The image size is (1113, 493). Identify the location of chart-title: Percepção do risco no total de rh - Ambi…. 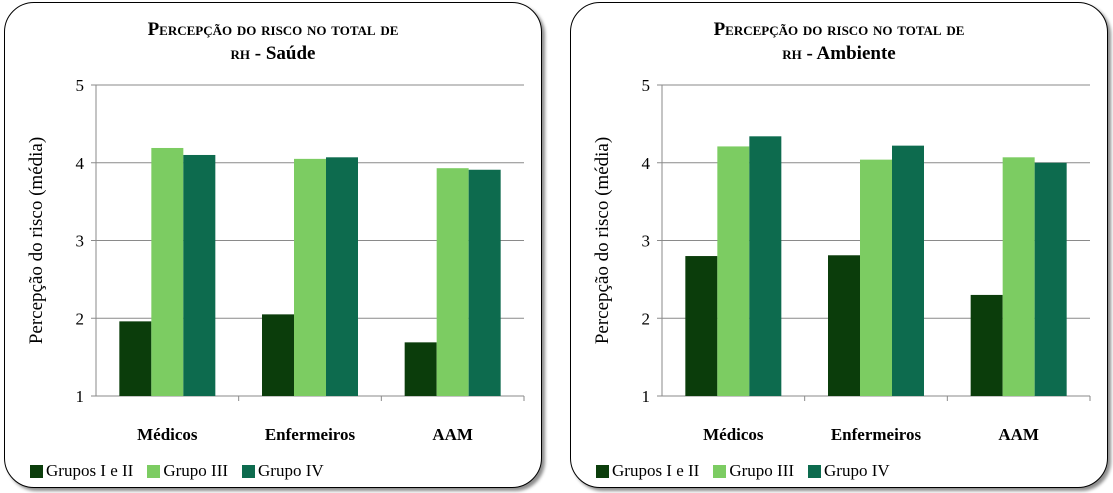
(839, 42).